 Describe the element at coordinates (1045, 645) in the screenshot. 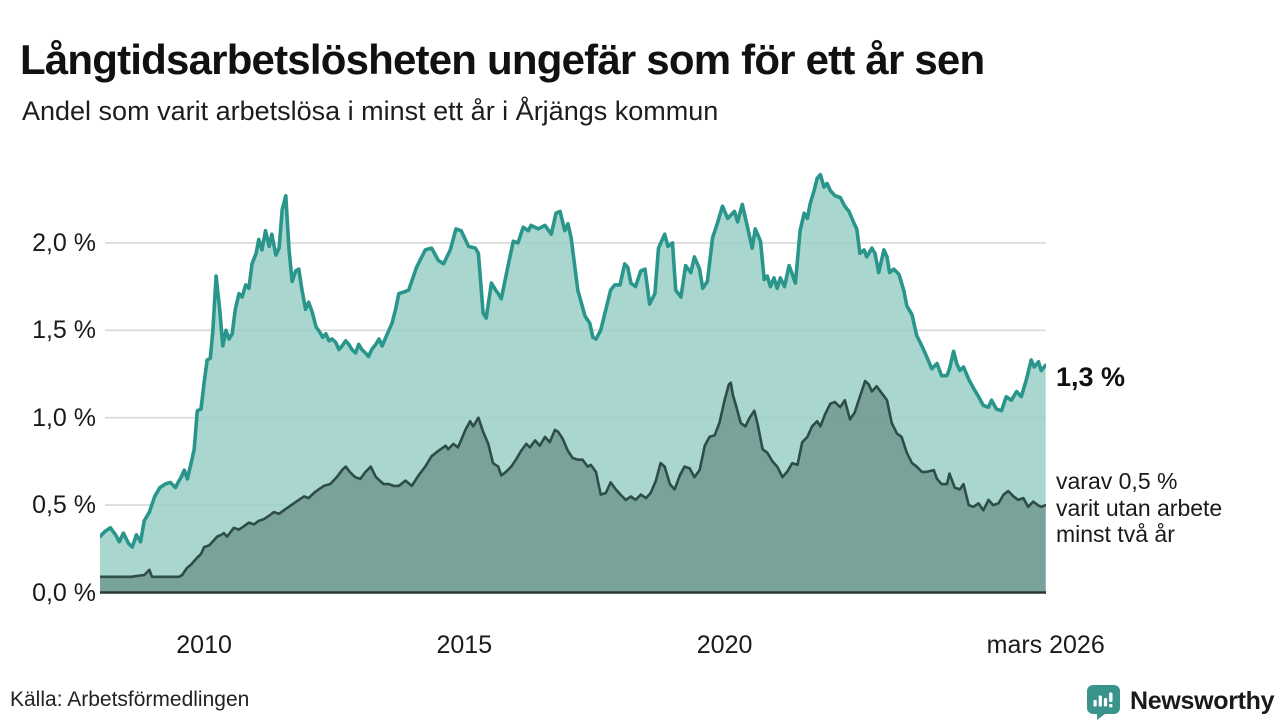

I see `x-axis-label: mars 2026` at that location.